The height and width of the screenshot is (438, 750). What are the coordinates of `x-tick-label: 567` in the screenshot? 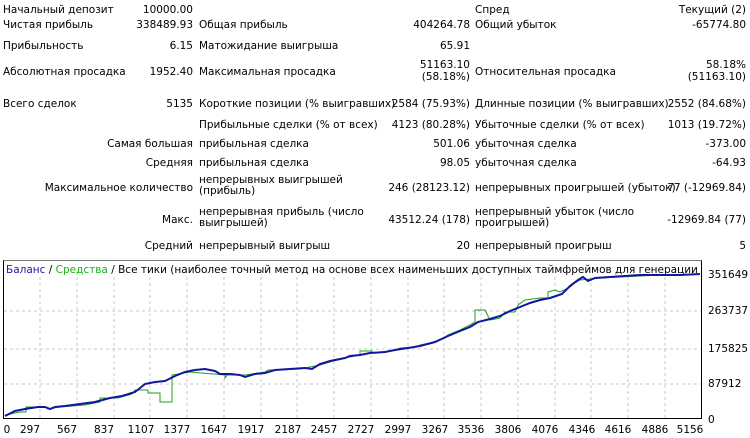 It's located at (67, 430).